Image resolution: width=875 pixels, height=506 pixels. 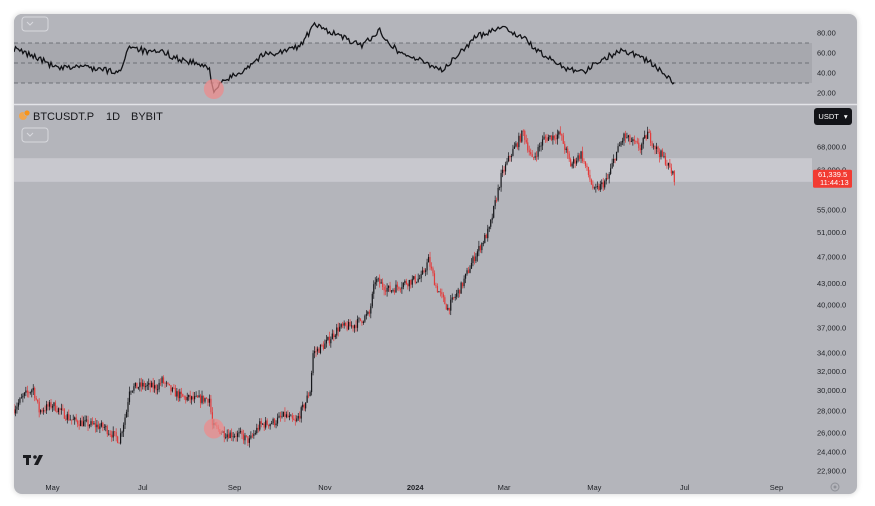 I want to click on currency-button: USDT ▾, so click(x=833, y=116).